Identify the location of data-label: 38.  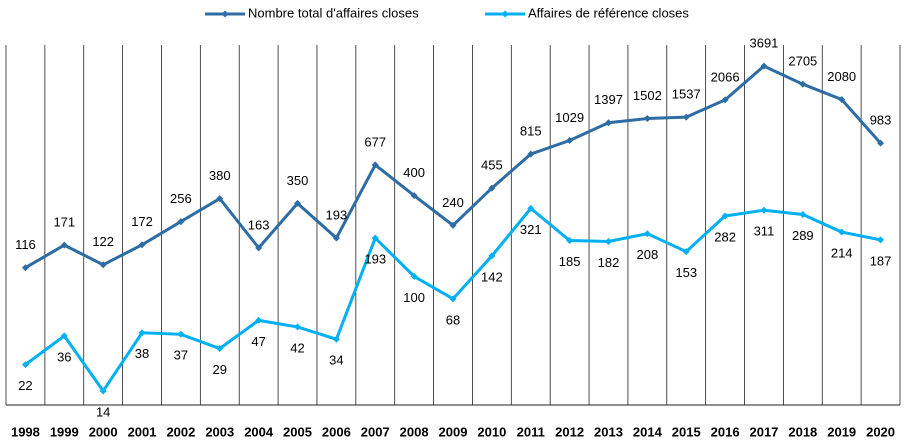
(142, 353).